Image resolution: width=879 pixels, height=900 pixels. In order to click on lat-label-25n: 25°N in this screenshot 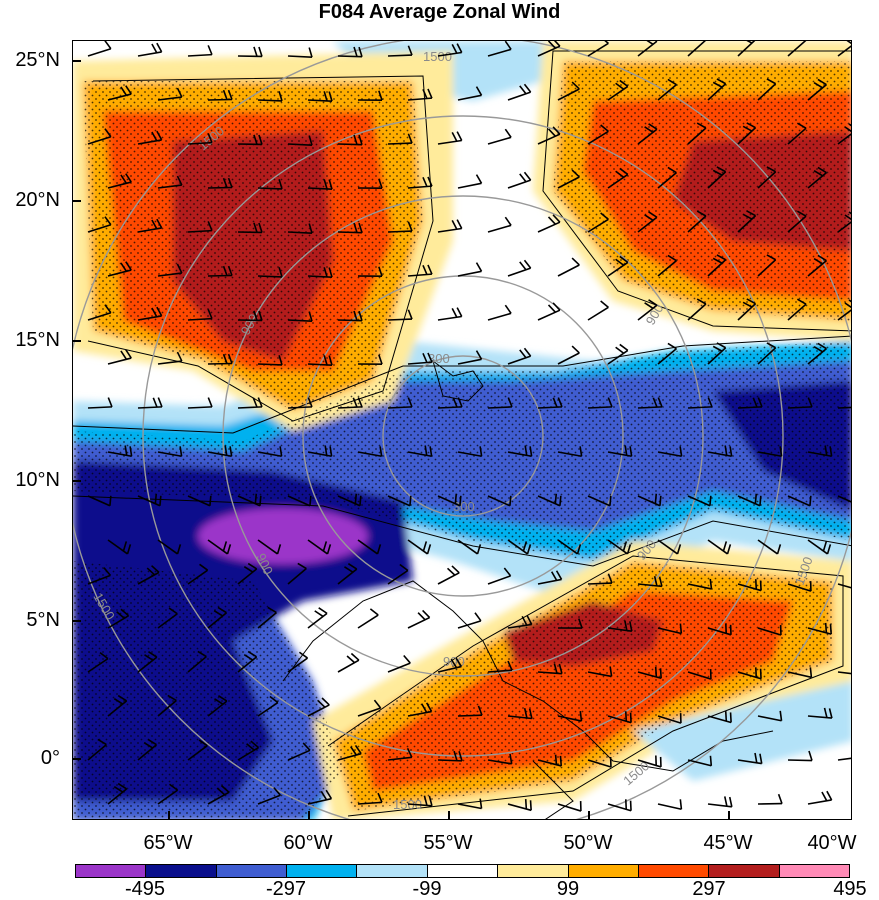, I will do `click(37, 60)`.